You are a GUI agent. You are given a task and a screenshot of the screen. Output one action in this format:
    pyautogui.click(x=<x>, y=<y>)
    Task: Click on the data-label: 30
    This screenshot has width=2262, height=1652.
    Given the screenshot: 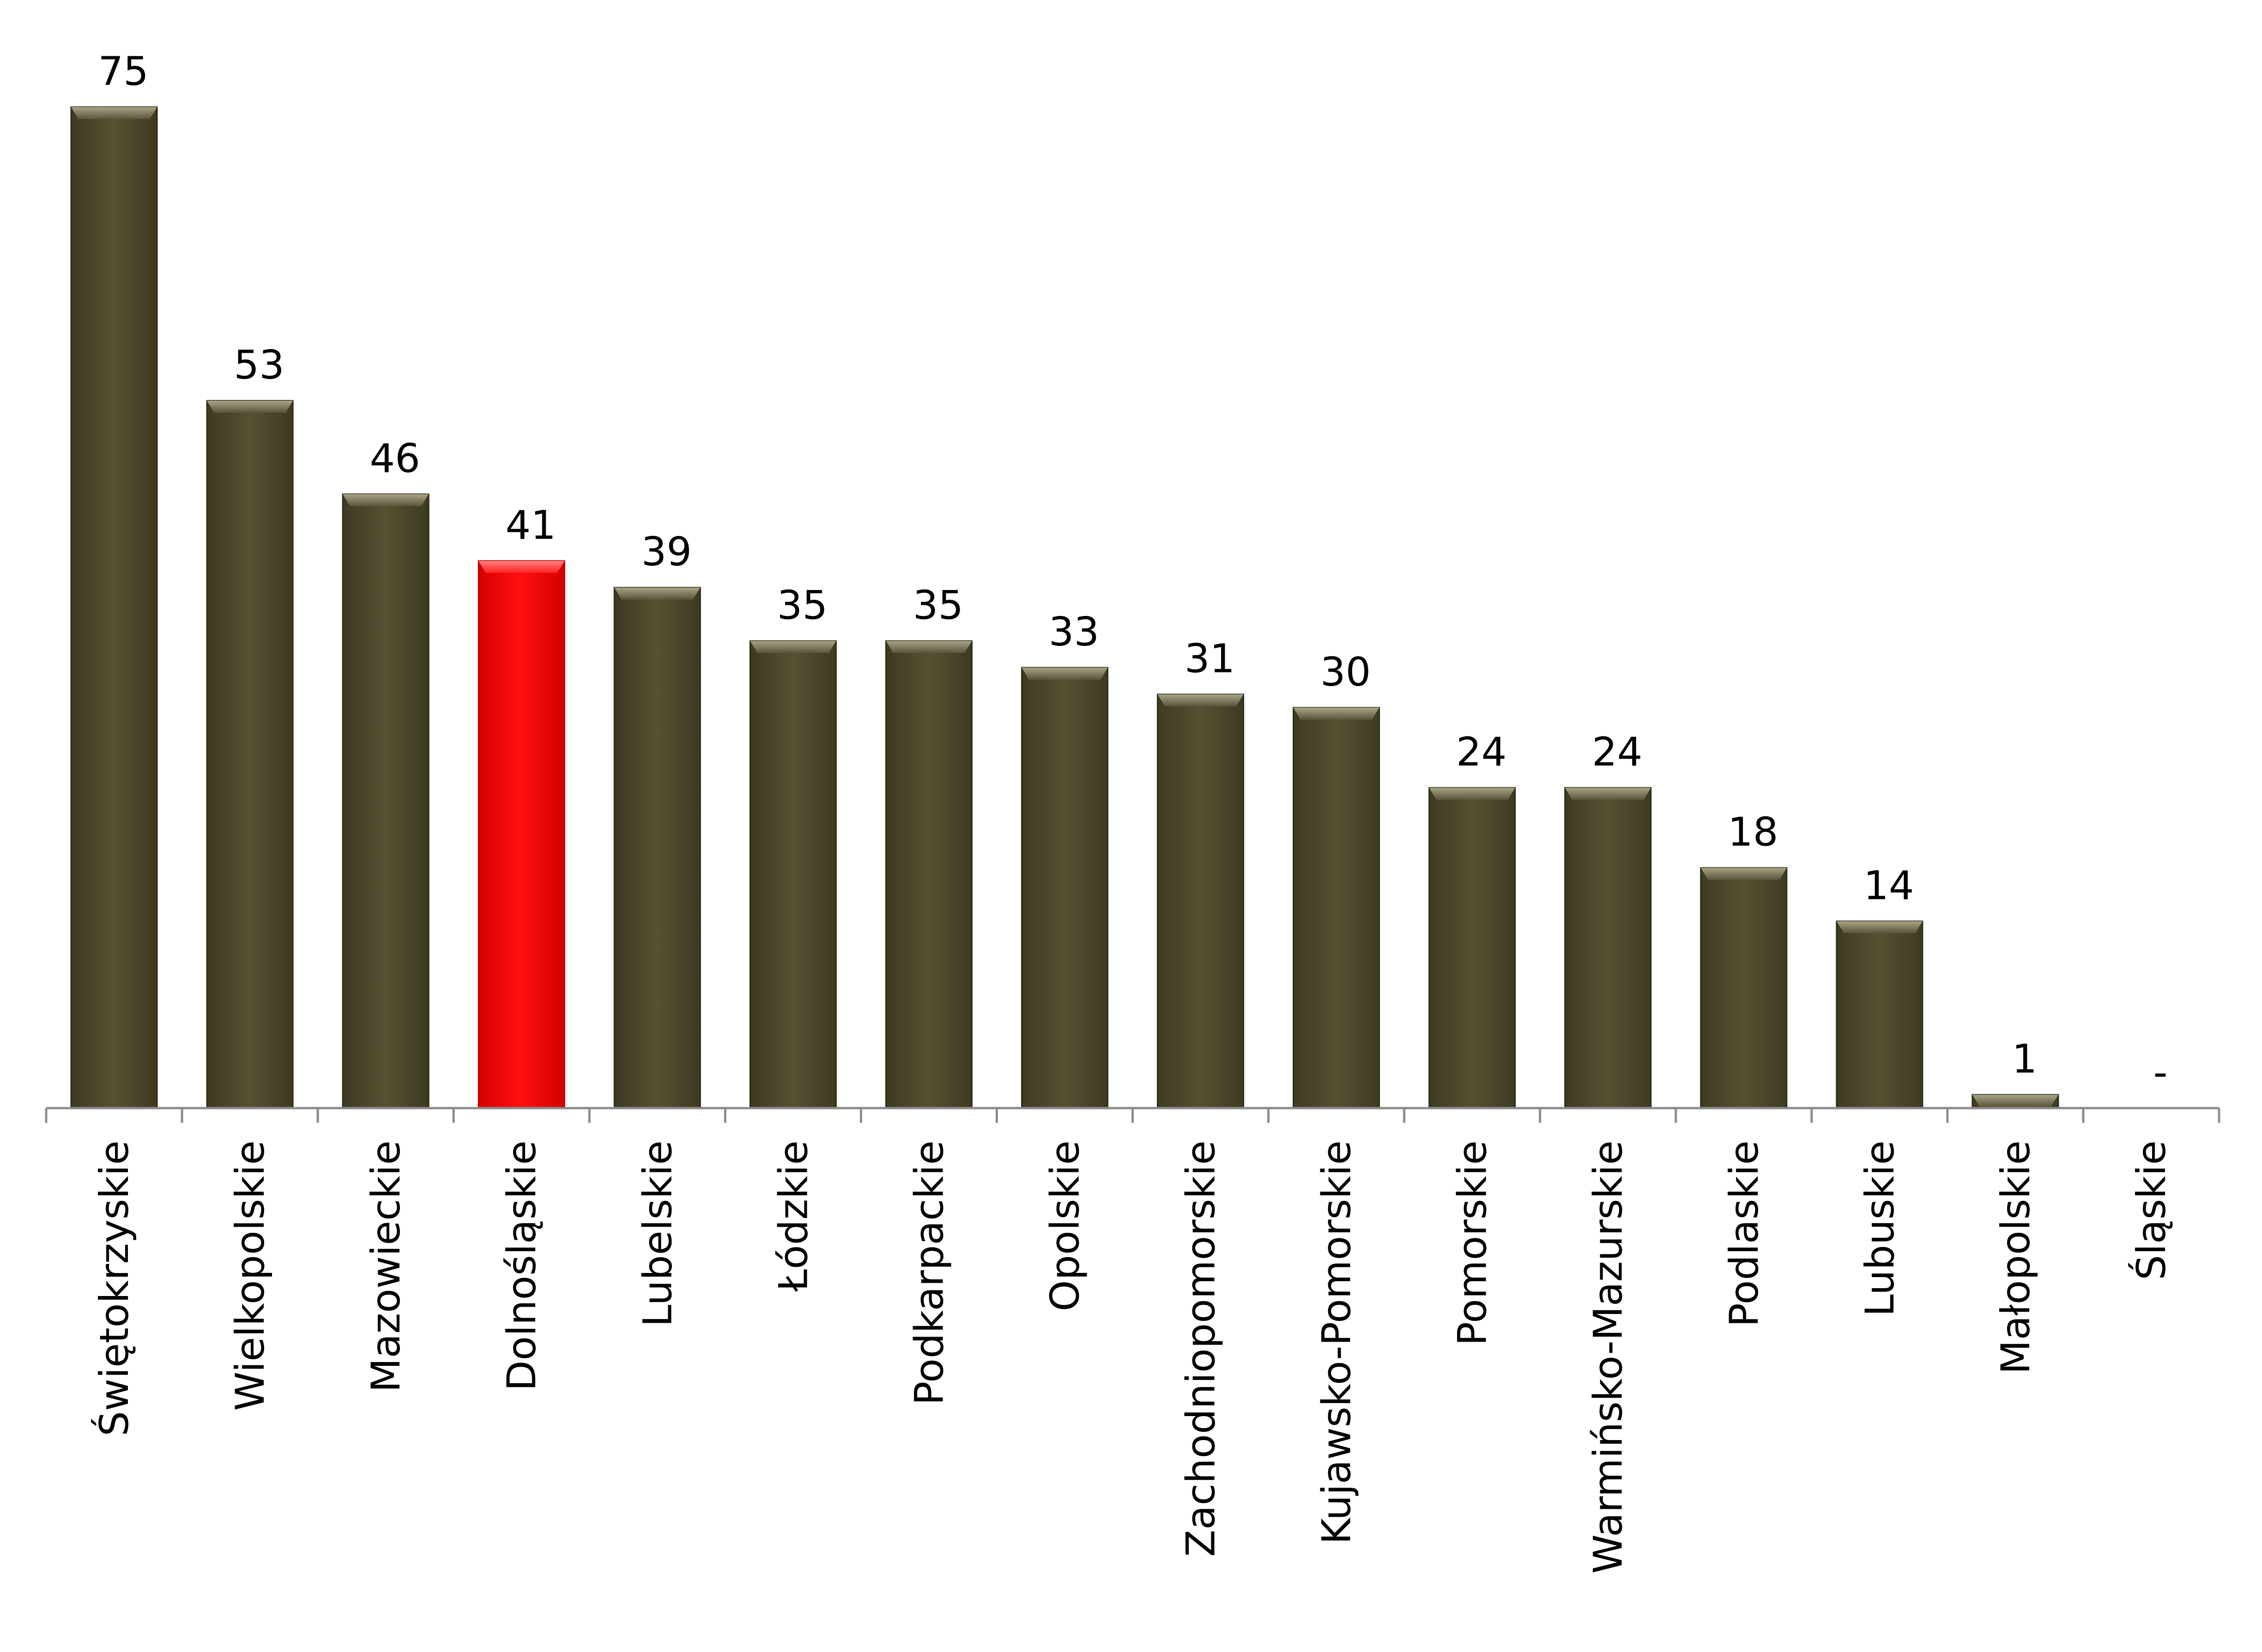 What is the action you would take?
    pyautogui.click(x=1346, y=672)
    